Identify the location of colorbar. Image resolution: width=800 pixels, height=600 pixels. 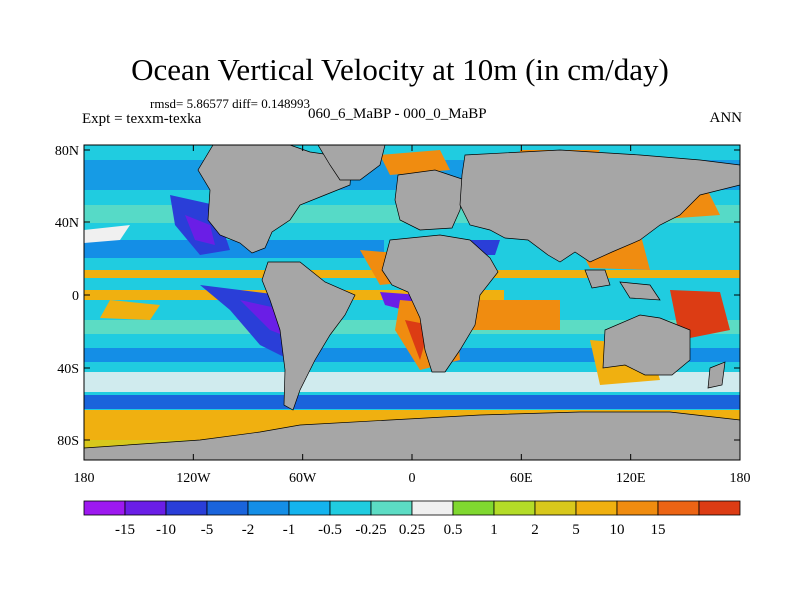
(412, 508).